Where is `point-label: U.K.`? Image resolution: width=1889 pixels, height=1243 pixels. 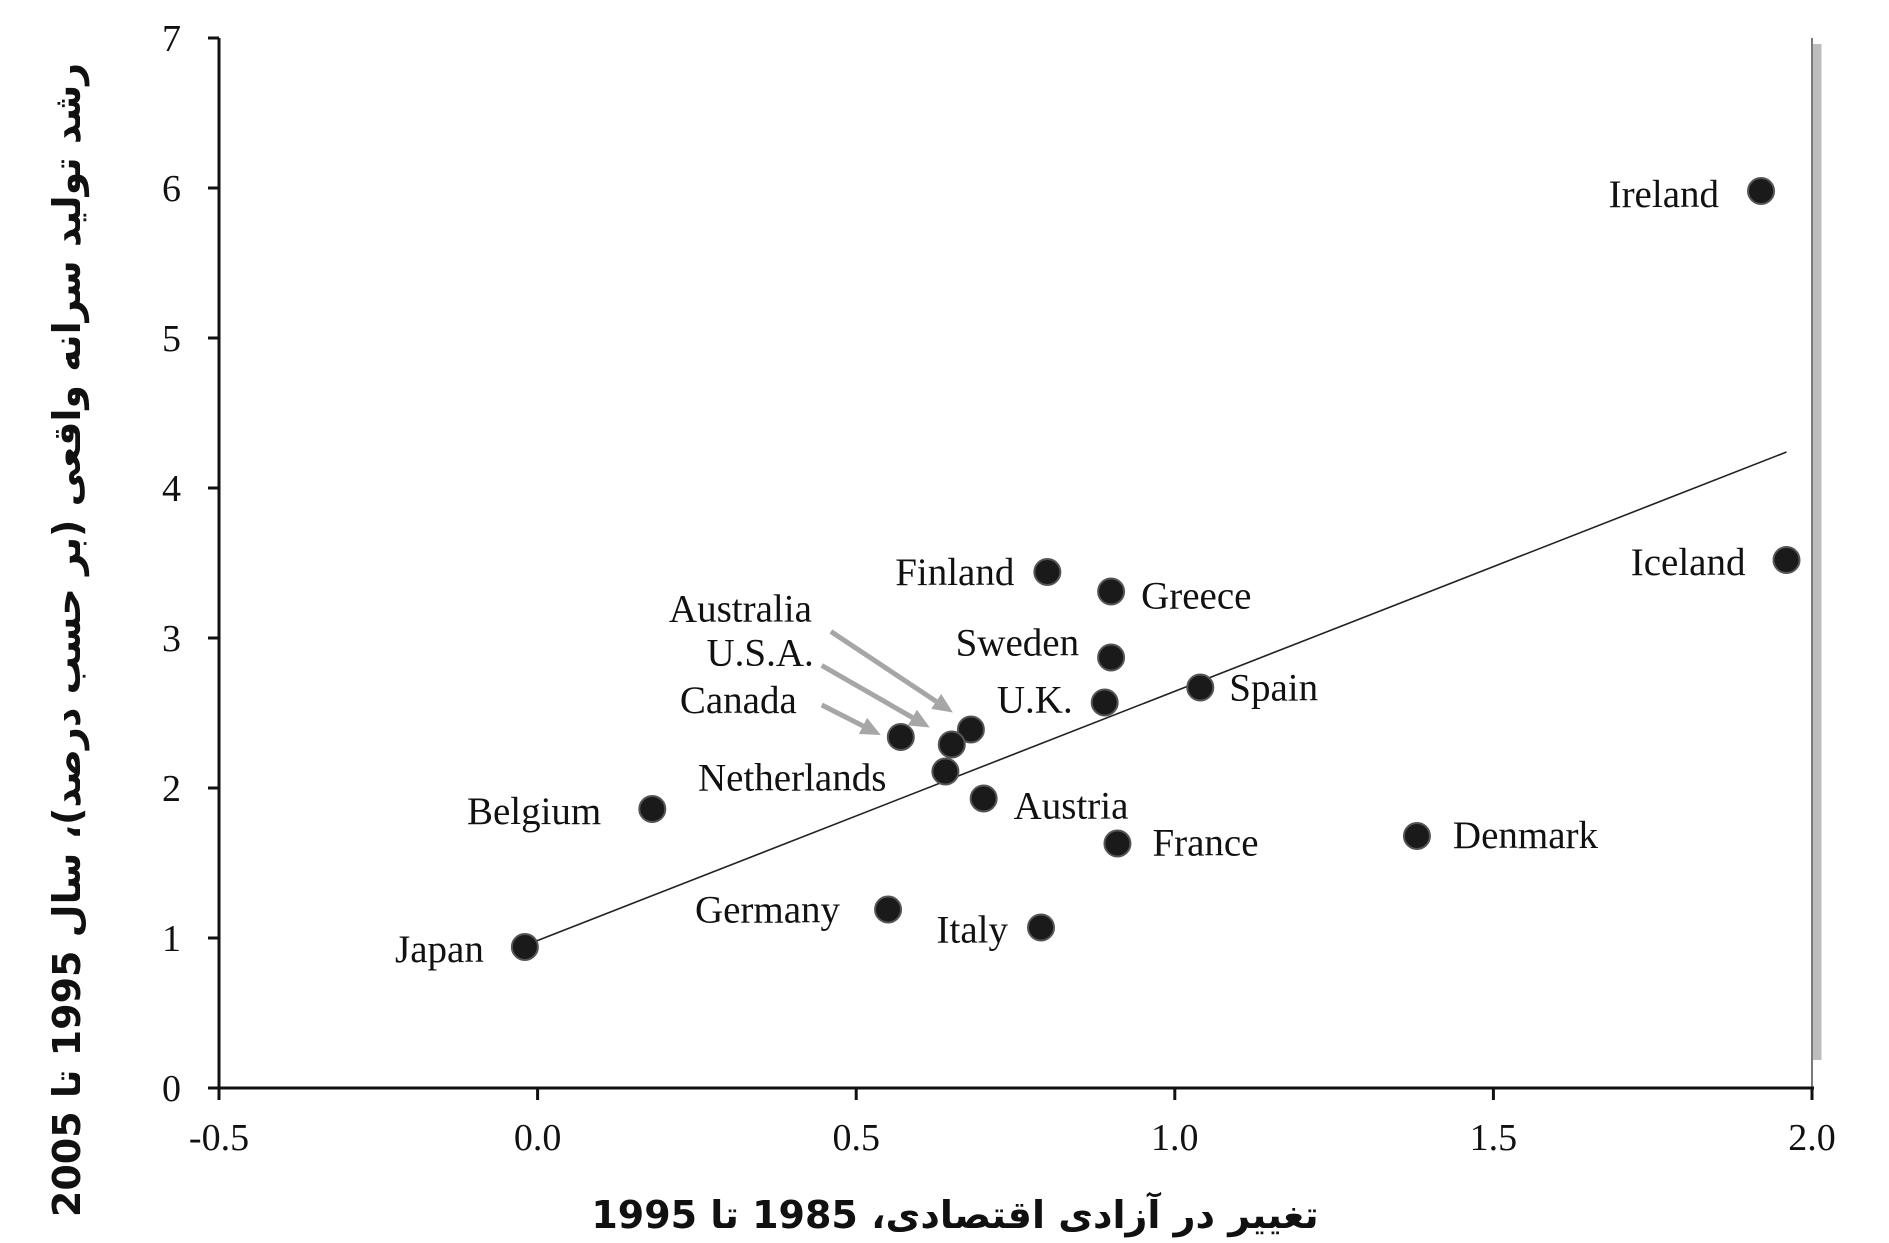 point-label: U.K. is located at coordinates (1035, 700).